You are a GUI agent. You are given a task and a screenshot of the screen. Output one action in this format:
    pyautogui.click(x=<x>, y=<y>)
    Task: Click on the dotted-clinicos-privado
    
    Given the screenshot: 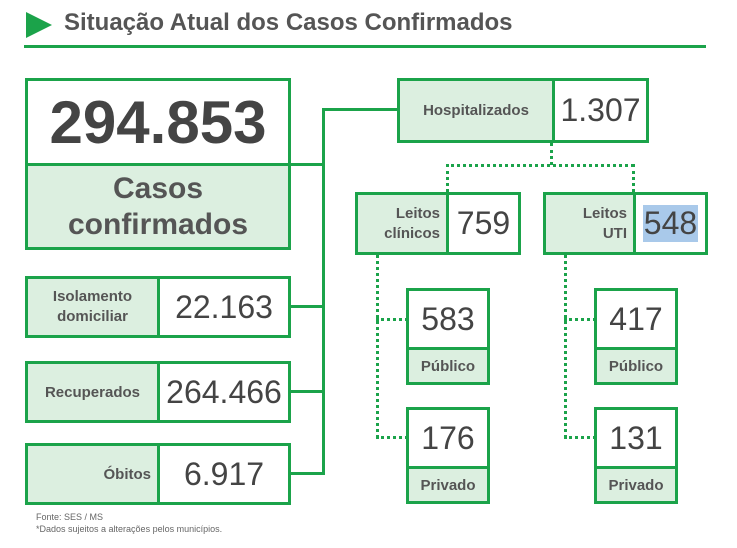 What is the action you would take?
    pyautogui.click(x=392, y=437)
    